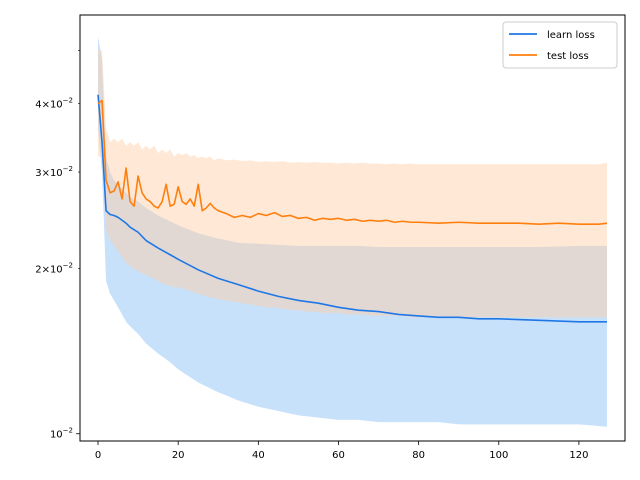 This screenshot has width=640, height=480. What do you see at coordinates (568, 56) in the screenshot?
I see `legend-label: test loss` at bounding box center [568, 56].